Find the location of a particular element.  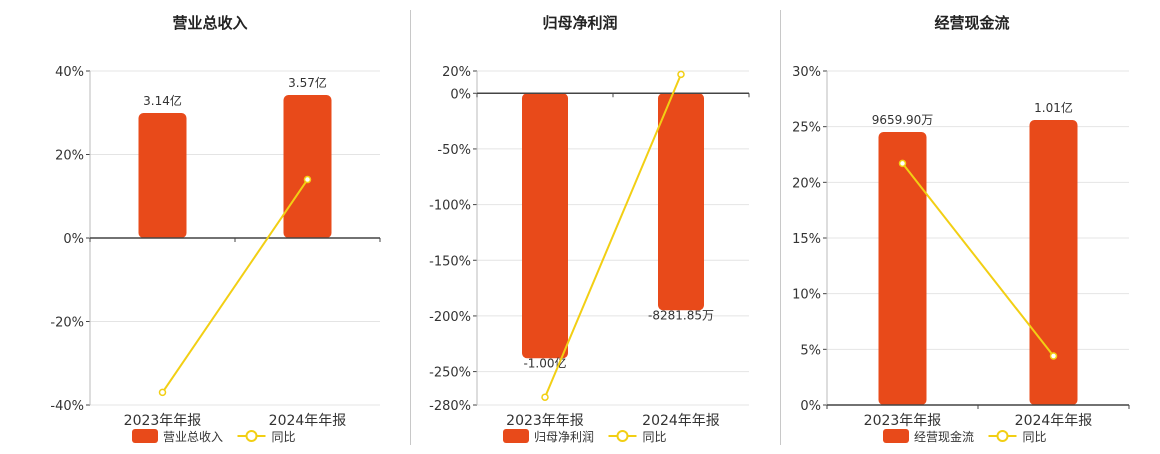

bar-value-label: 9659.90万 is located at coordinates (903, 120).